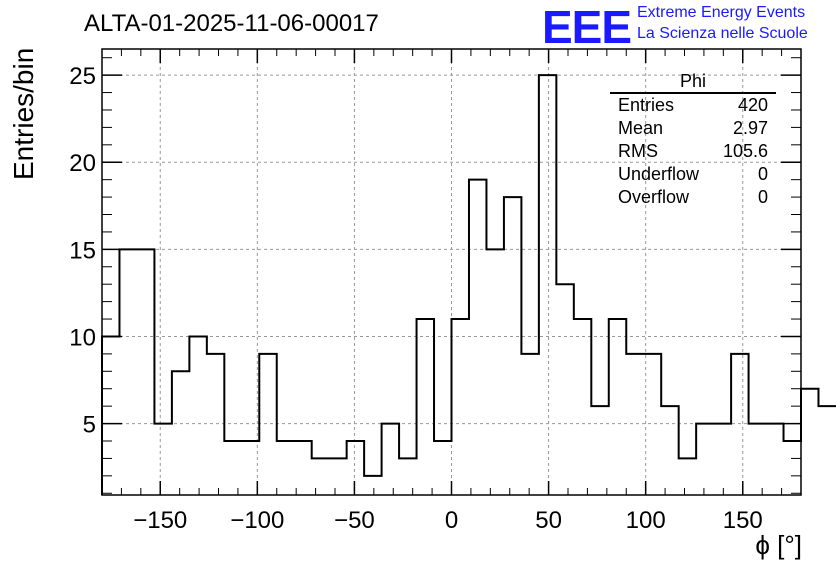 The height and width of the screenshot is (572, 836). I want to click on stats-value: 420, so click(752, 105).